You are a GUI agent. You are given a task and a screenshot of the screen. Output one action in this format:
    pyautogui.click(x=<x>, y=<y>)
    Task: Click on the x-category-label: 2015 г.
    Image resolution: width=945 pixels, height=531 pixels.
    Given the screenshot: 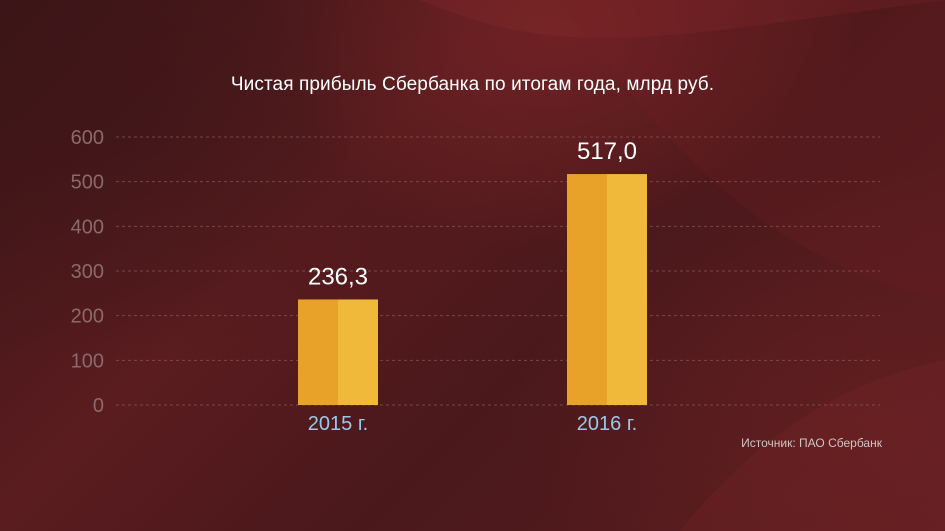 What is the action you would take?
    pyautogui.click(x=338, y=424)
    